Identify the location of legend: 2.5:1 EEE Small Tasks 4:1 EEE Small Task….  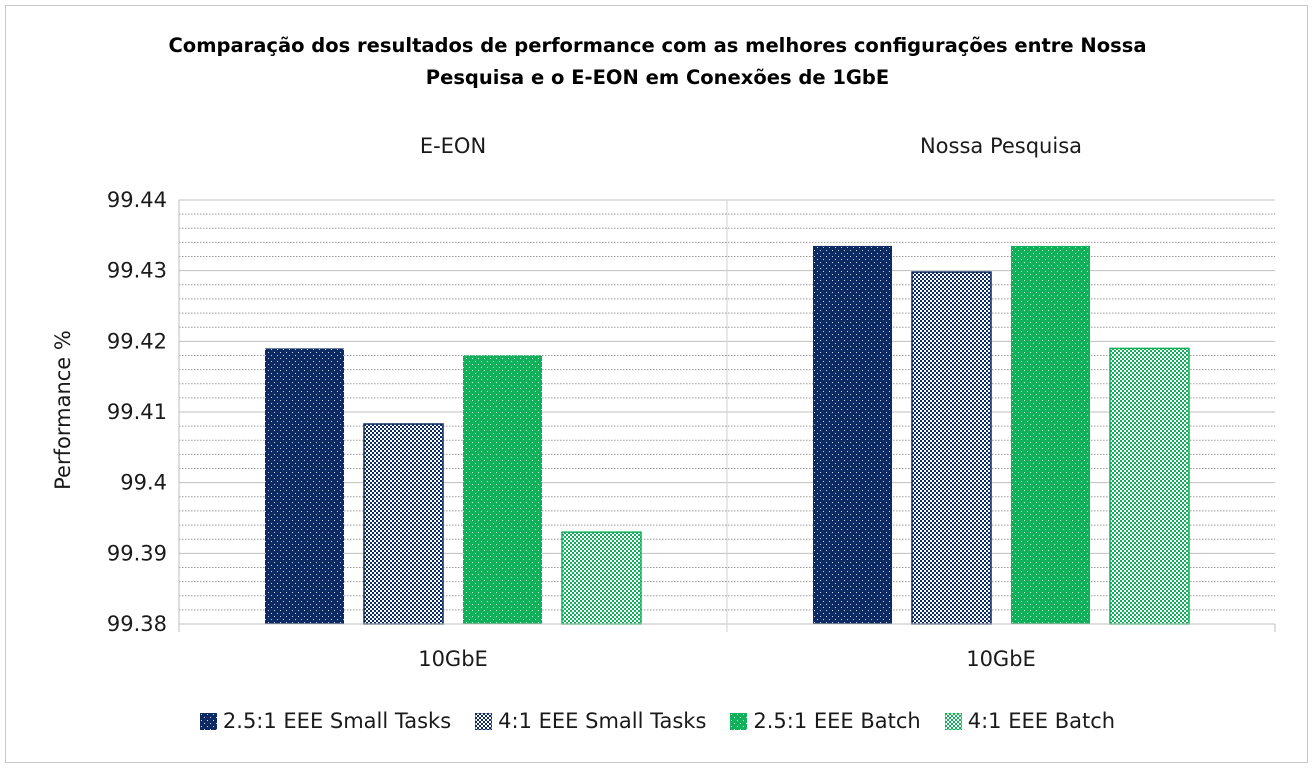
(657, 721).